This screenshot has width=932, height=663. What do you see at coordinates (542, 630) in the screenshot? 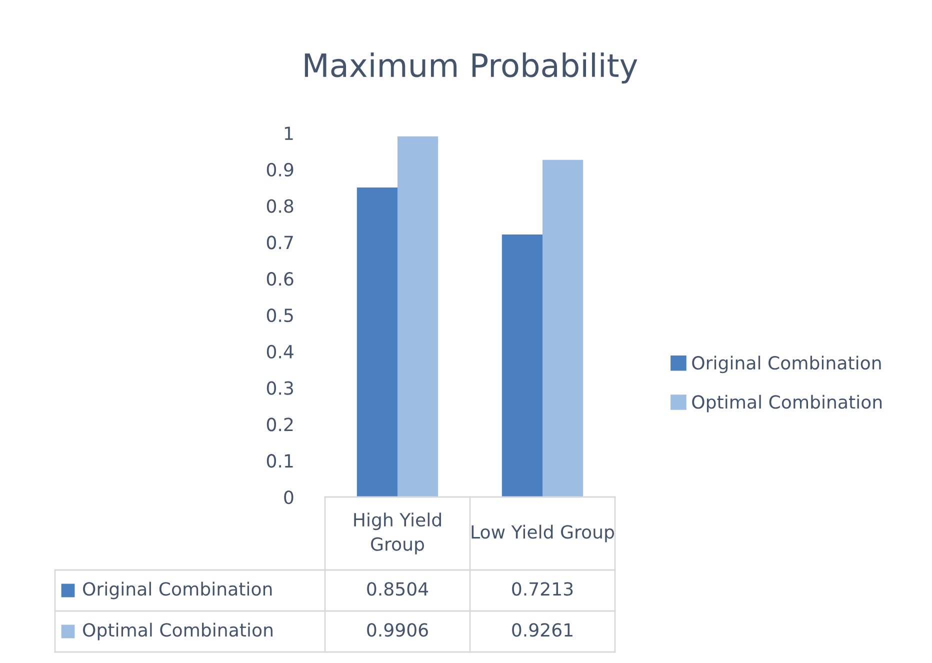
I see `data-label: 0.9261` at bounding box center [542, 630].